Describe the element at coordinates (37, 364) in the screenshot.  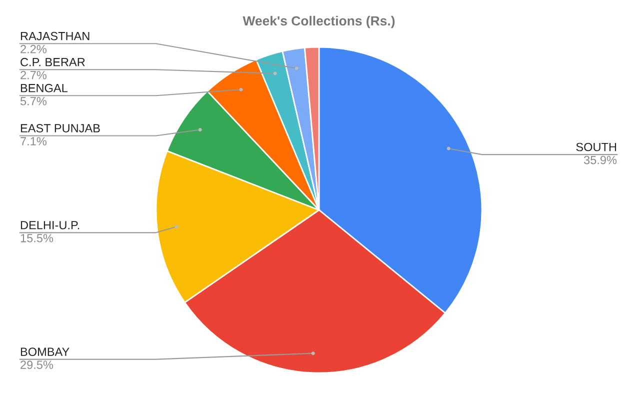
I see `data-label: 29.5%` at that location.